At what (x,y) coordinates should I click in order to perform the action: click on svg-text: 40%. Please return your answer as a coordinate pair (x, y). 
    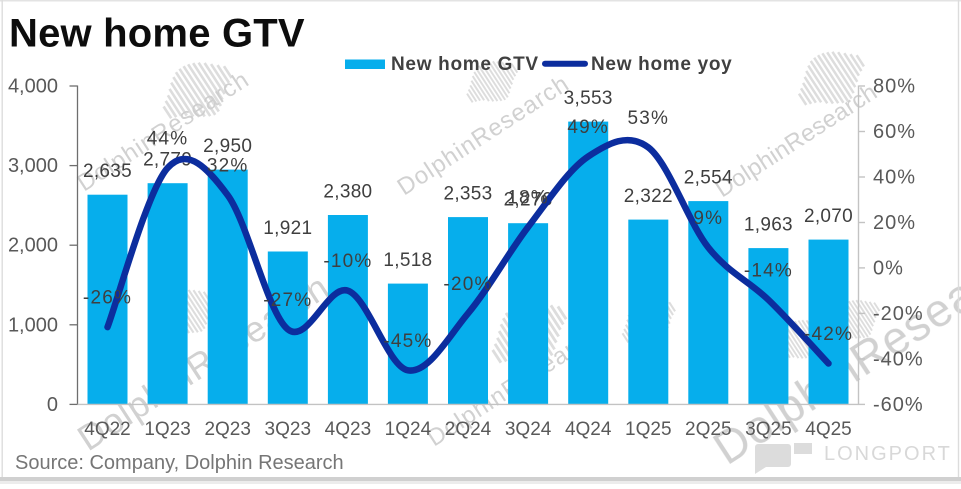
    Looking at the image, I should click on (894, 178).